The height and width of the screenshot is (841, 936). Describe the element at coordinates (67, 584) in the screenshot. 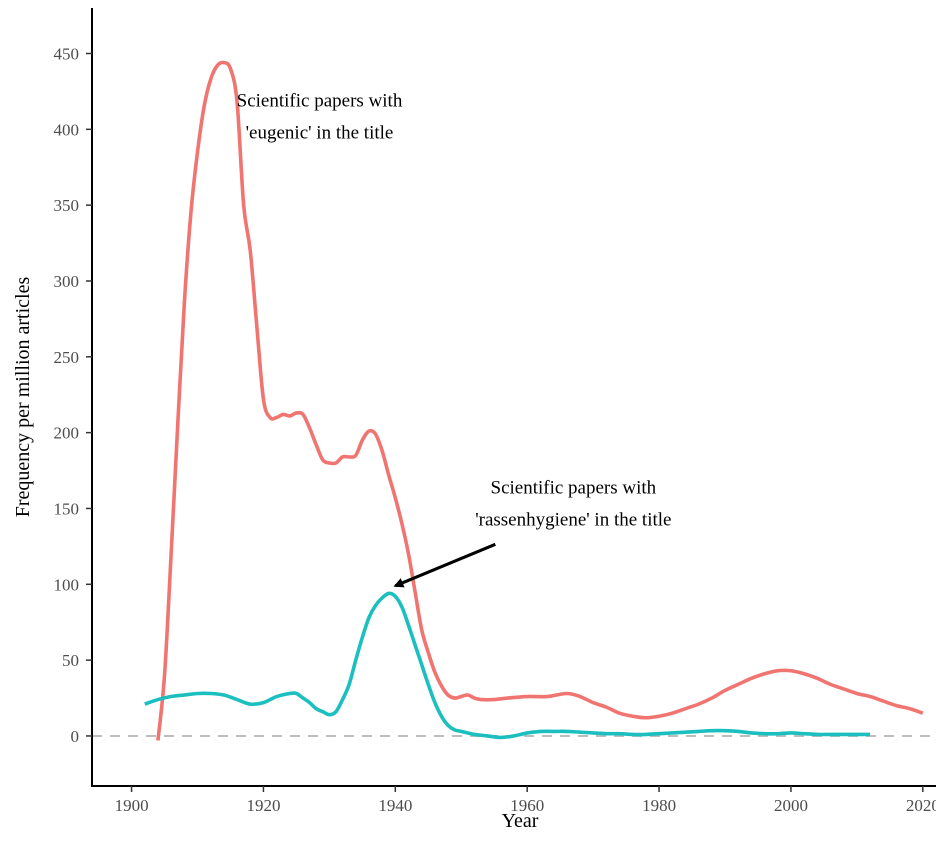

I see `y-tick-label: 100` at that location.